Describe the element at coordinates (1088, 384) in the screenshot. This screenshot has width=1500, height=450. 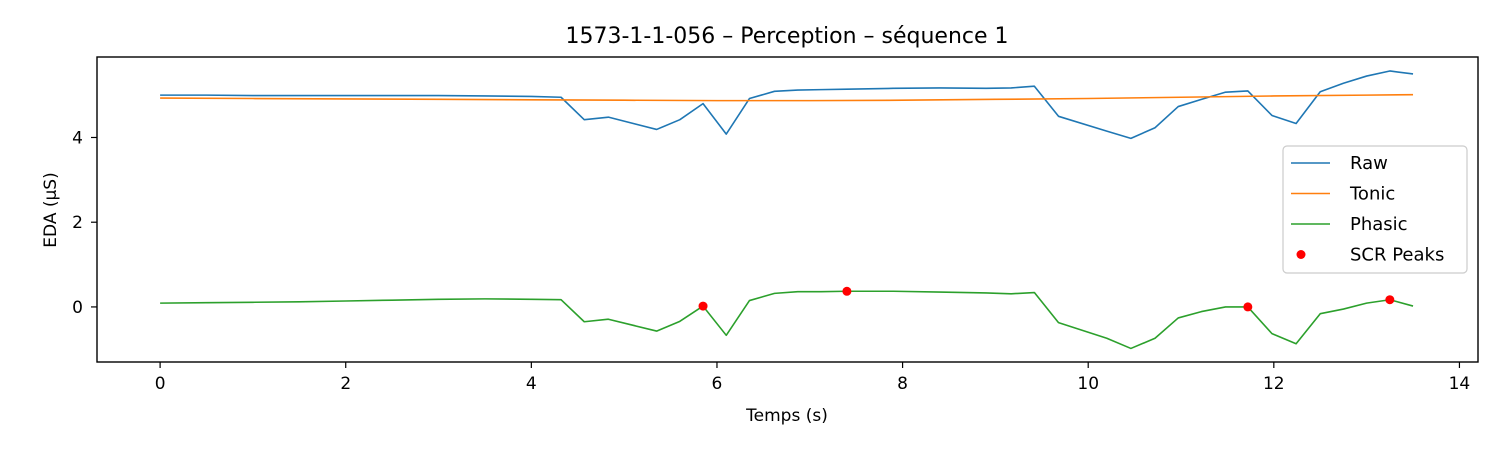
I see `x-tick-label: 10` at that location.